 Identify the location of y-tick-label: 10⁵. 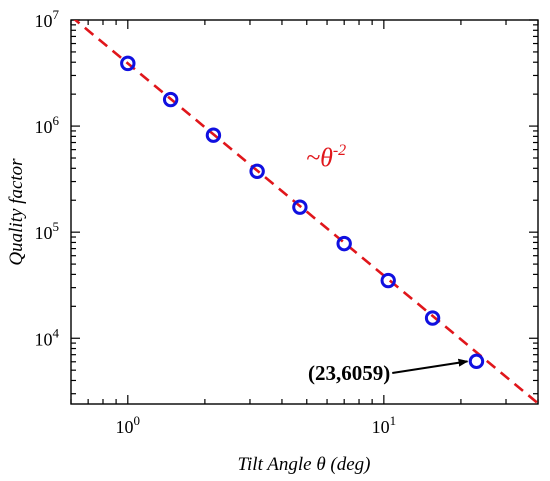
(47, 231).